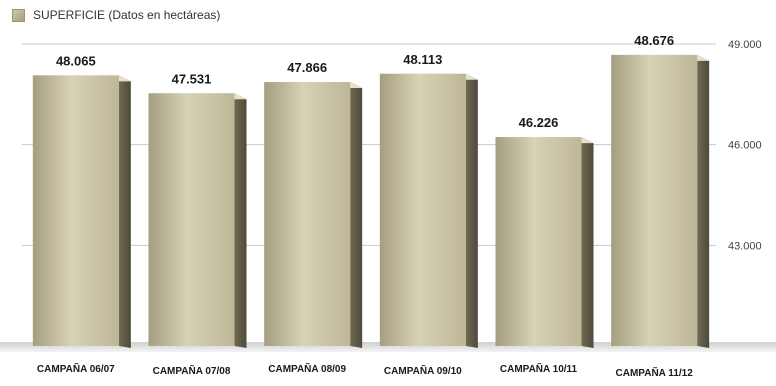  I want to click on category-label: CAMPAÑA 08/09, so click(307, 368).